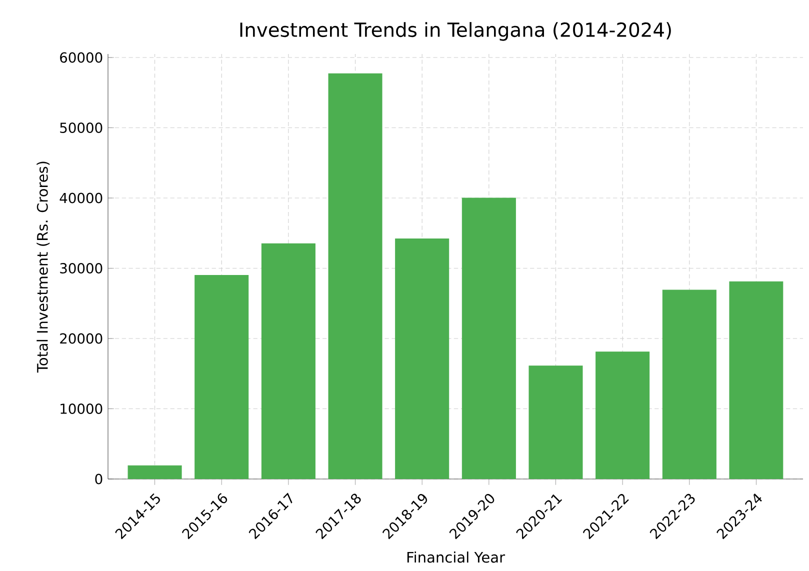 The image size is (809, 571). Describe the element at coordinates (456, 557) in the screenshot. I see `x-axis-title: Financial Year` at that location.